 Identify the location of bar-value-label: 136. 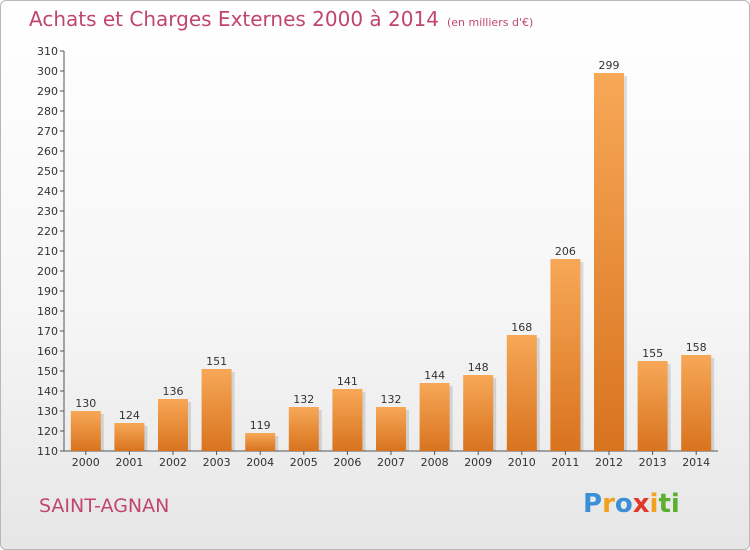
(173, 391).